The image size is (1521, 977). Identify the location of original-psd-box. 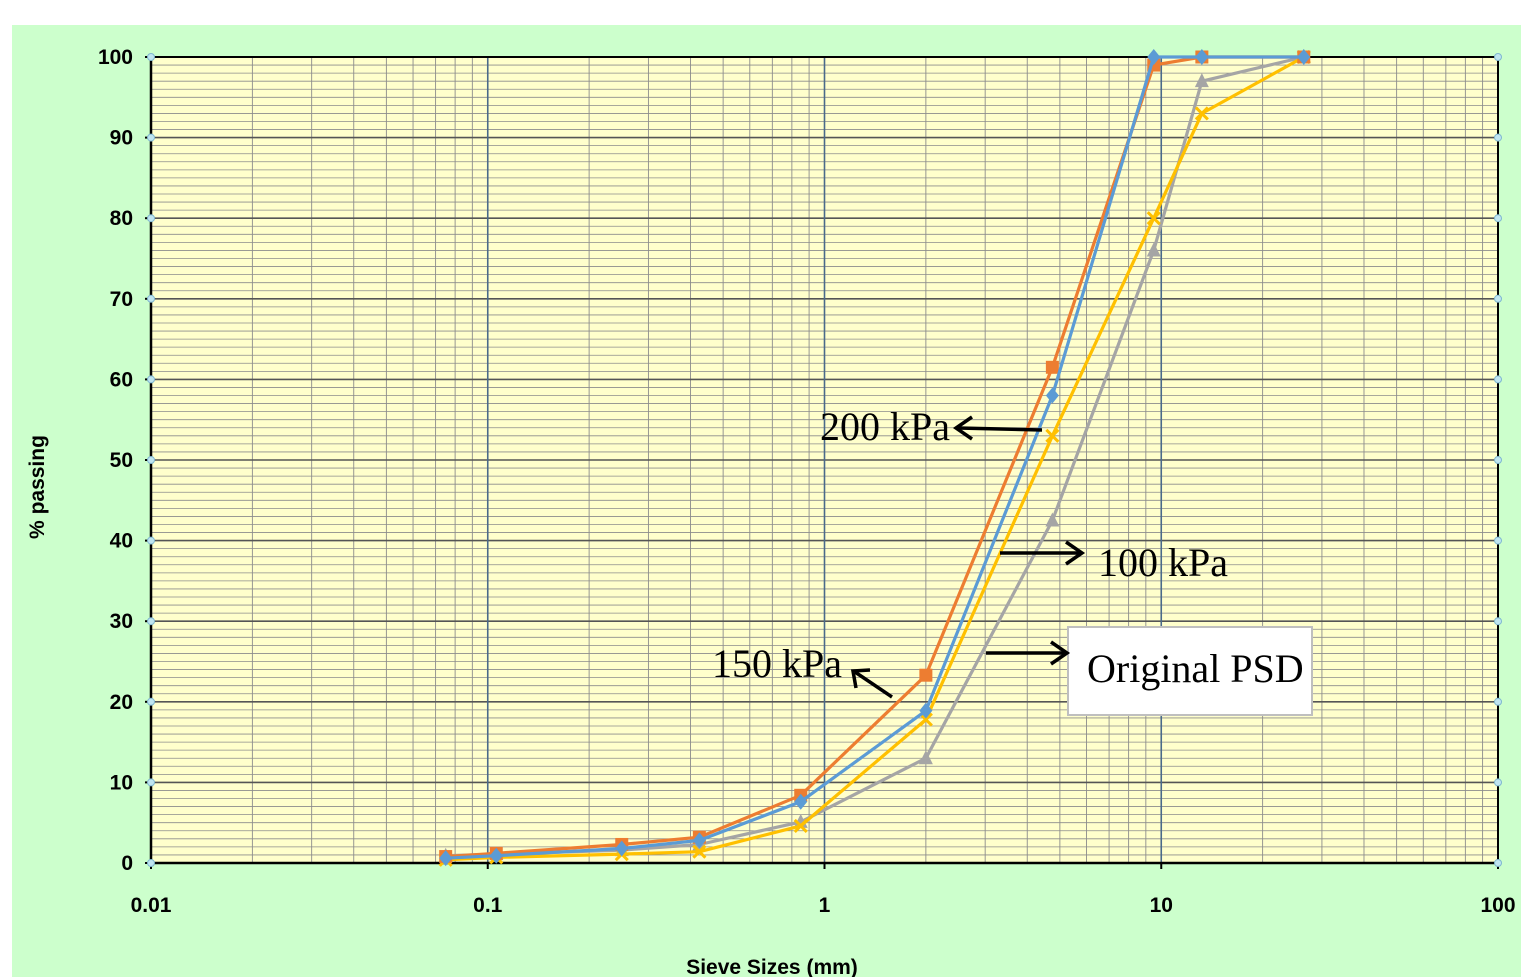
(1190, 671).